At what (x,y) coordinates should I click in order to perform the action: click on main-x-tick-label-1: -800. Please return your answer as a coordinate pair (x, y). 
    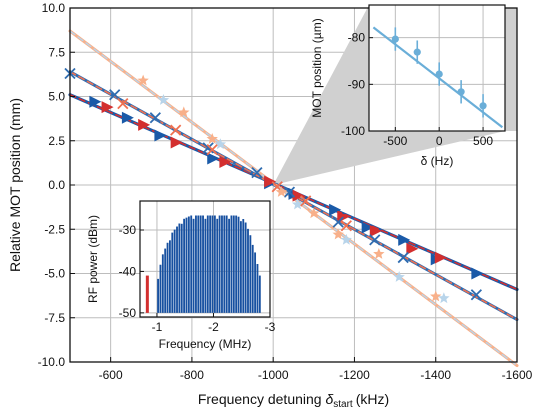
    Looking at the image, I should click on (192, 375).